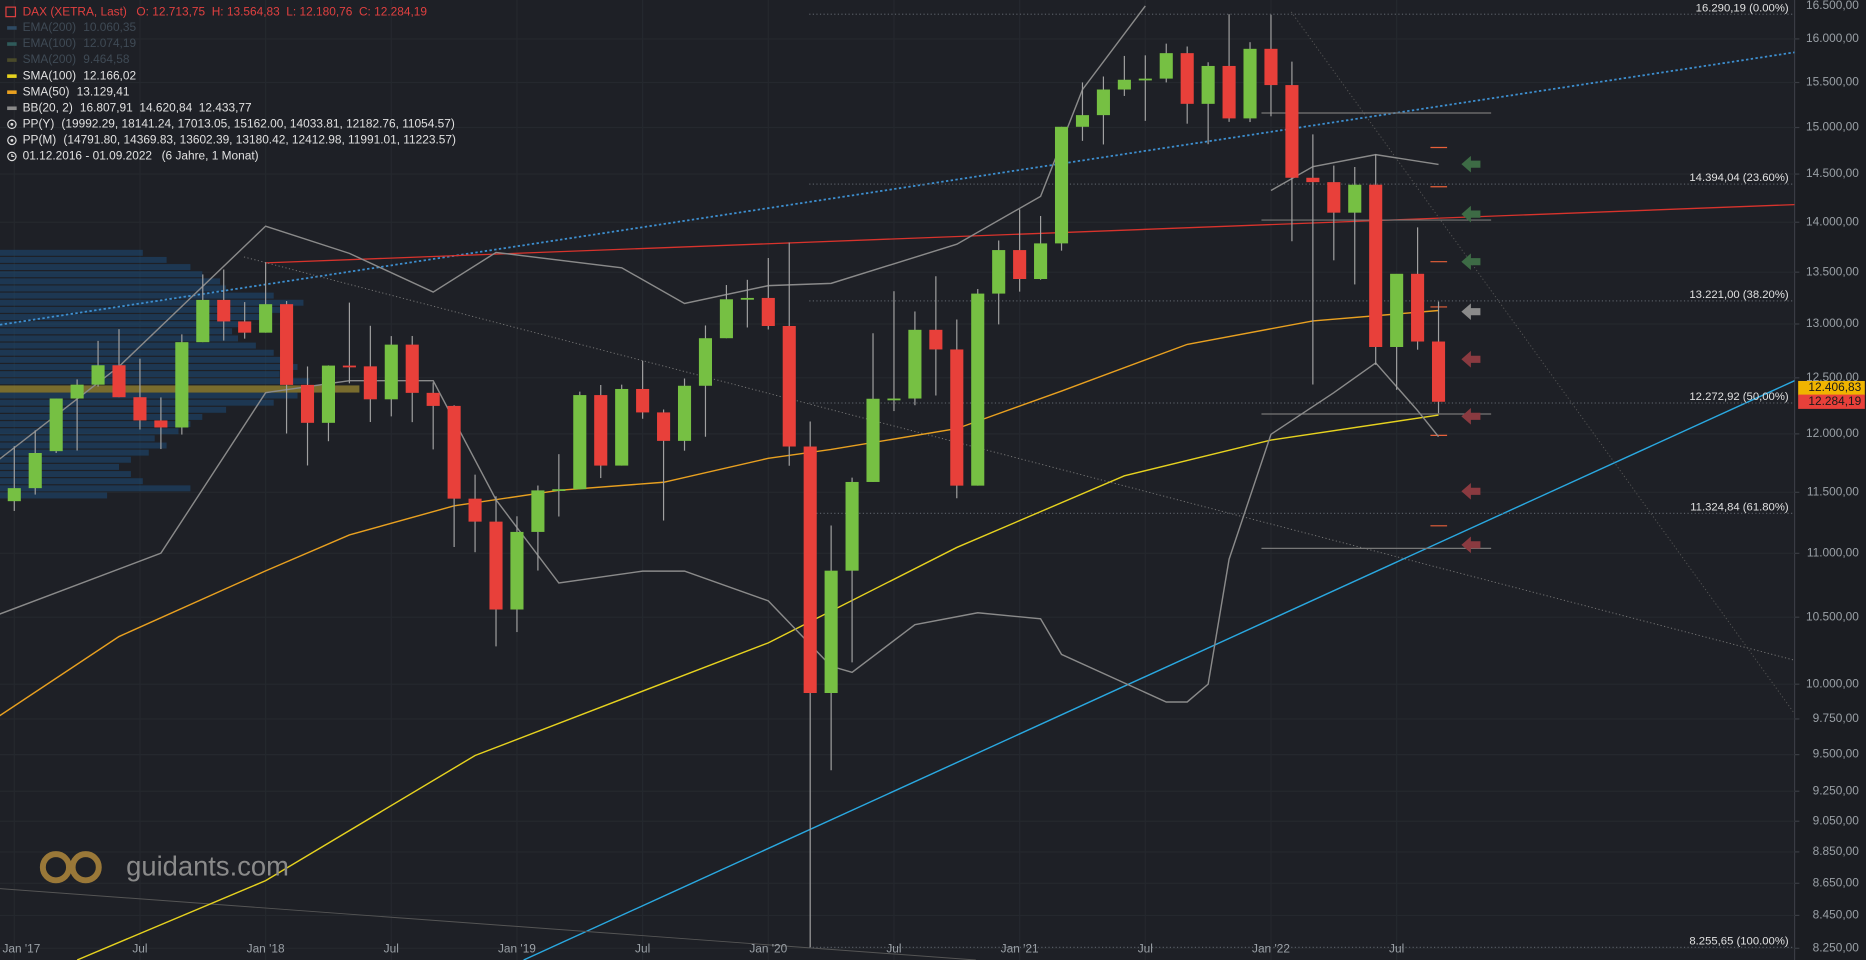  Describe the element at coordinates (1836, 882) in the screenshot. I see `y-tick-label: 8.650,00` at that location.